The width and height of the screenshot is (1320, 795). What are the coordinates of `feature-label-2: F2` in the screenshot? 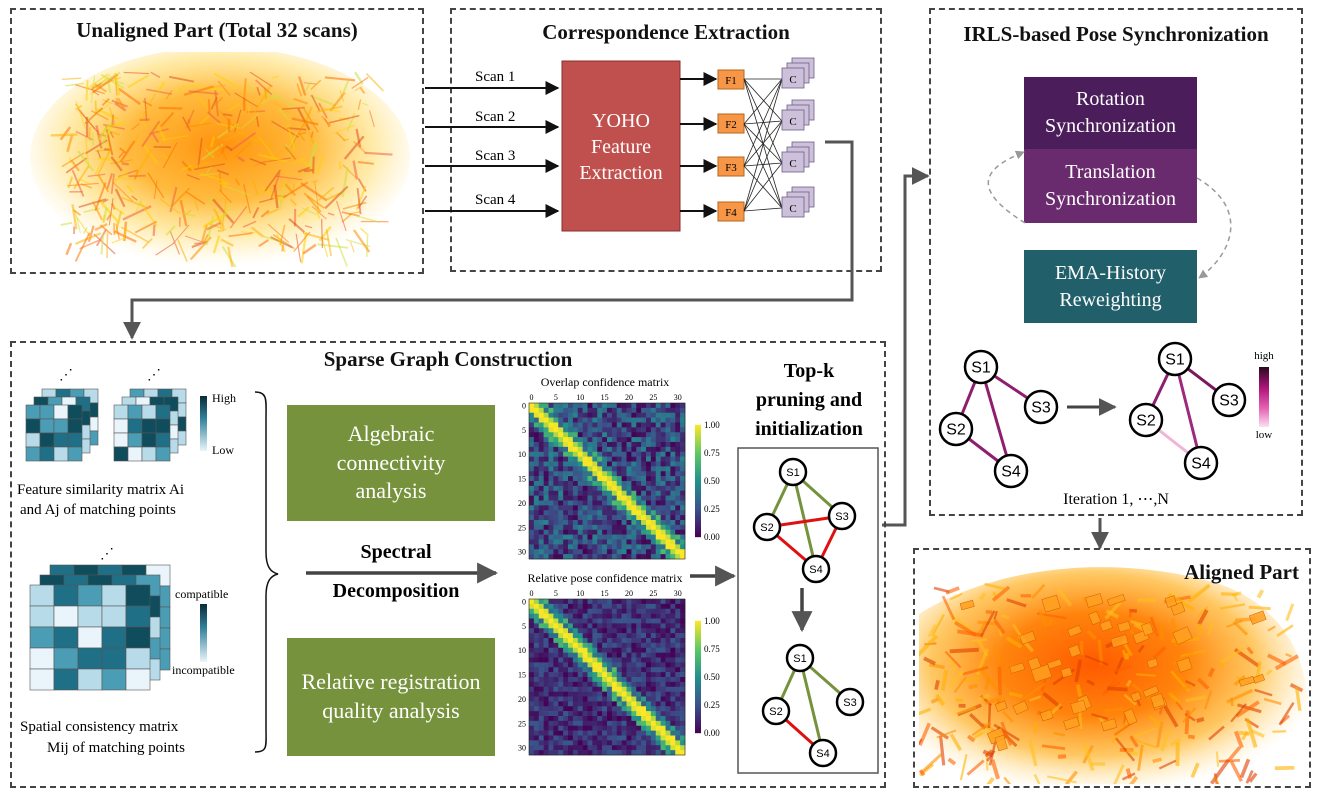 It's located at (731, 125).